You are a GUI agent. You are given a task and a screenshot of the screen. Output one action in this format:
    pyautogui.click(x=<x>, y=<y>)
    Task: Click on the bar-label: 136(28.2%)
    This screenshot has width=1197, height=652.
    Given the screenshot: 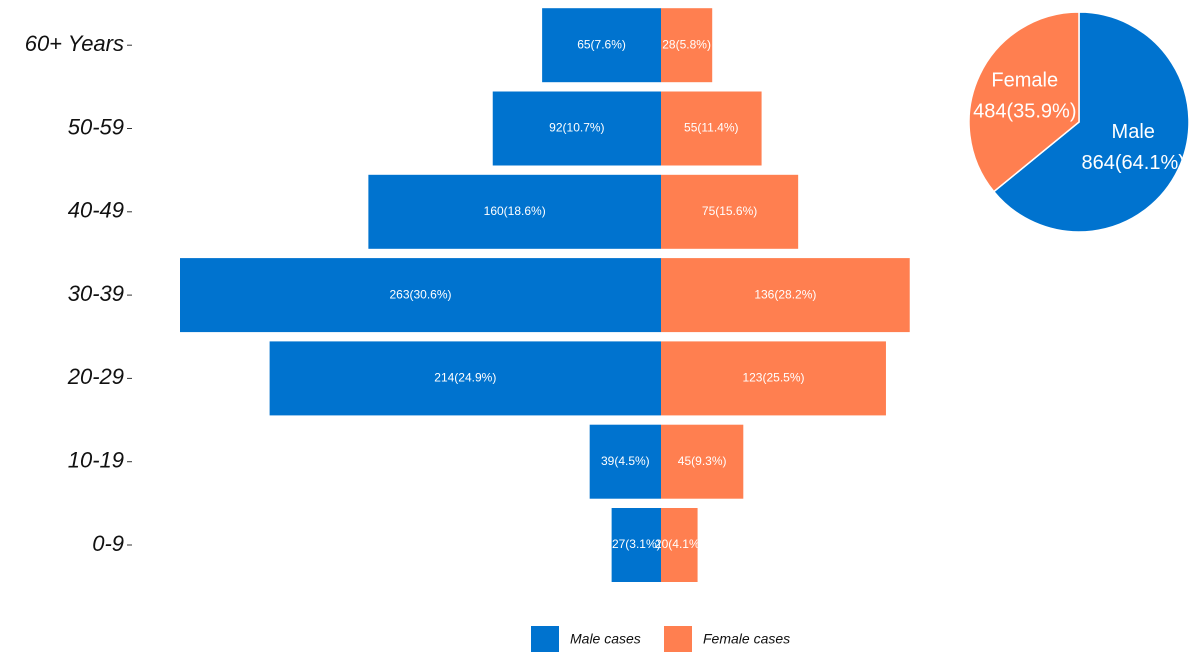 What is the action you would take?
    pyautogui.click(x=785, y=294)
    